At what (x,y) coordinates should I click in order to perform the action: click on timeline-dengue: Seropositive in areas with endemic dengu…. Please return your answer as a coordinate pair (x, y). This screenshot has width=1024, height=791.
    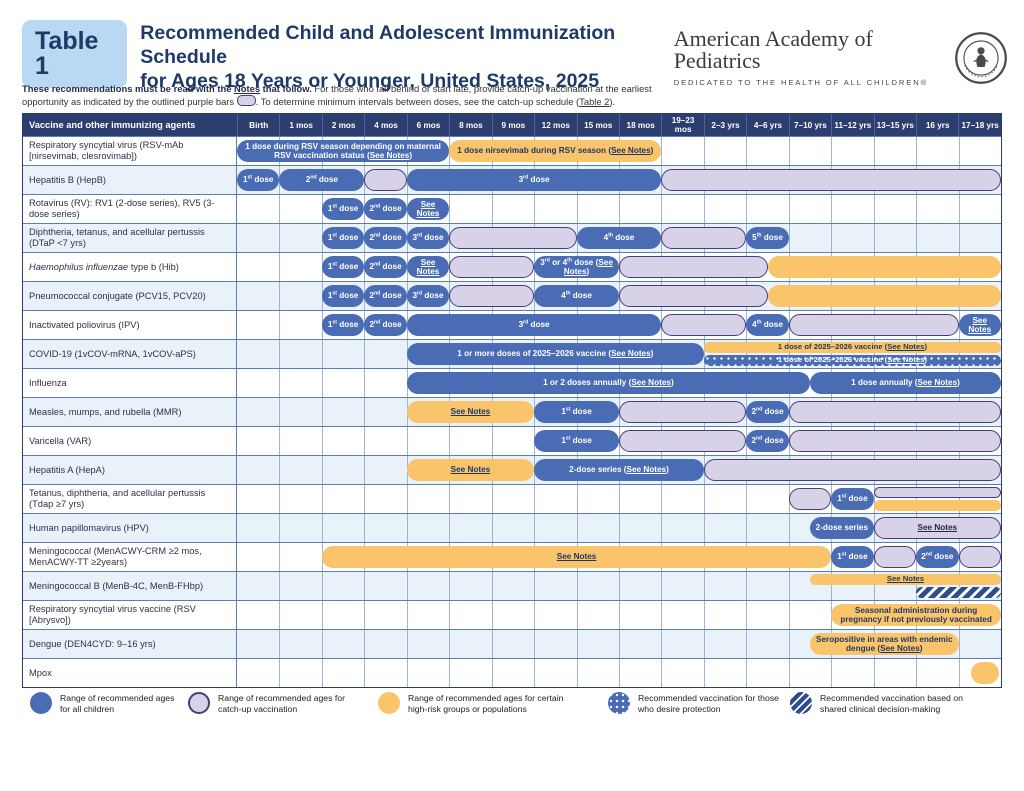
    Looking at the image, I should click on (619, 644).